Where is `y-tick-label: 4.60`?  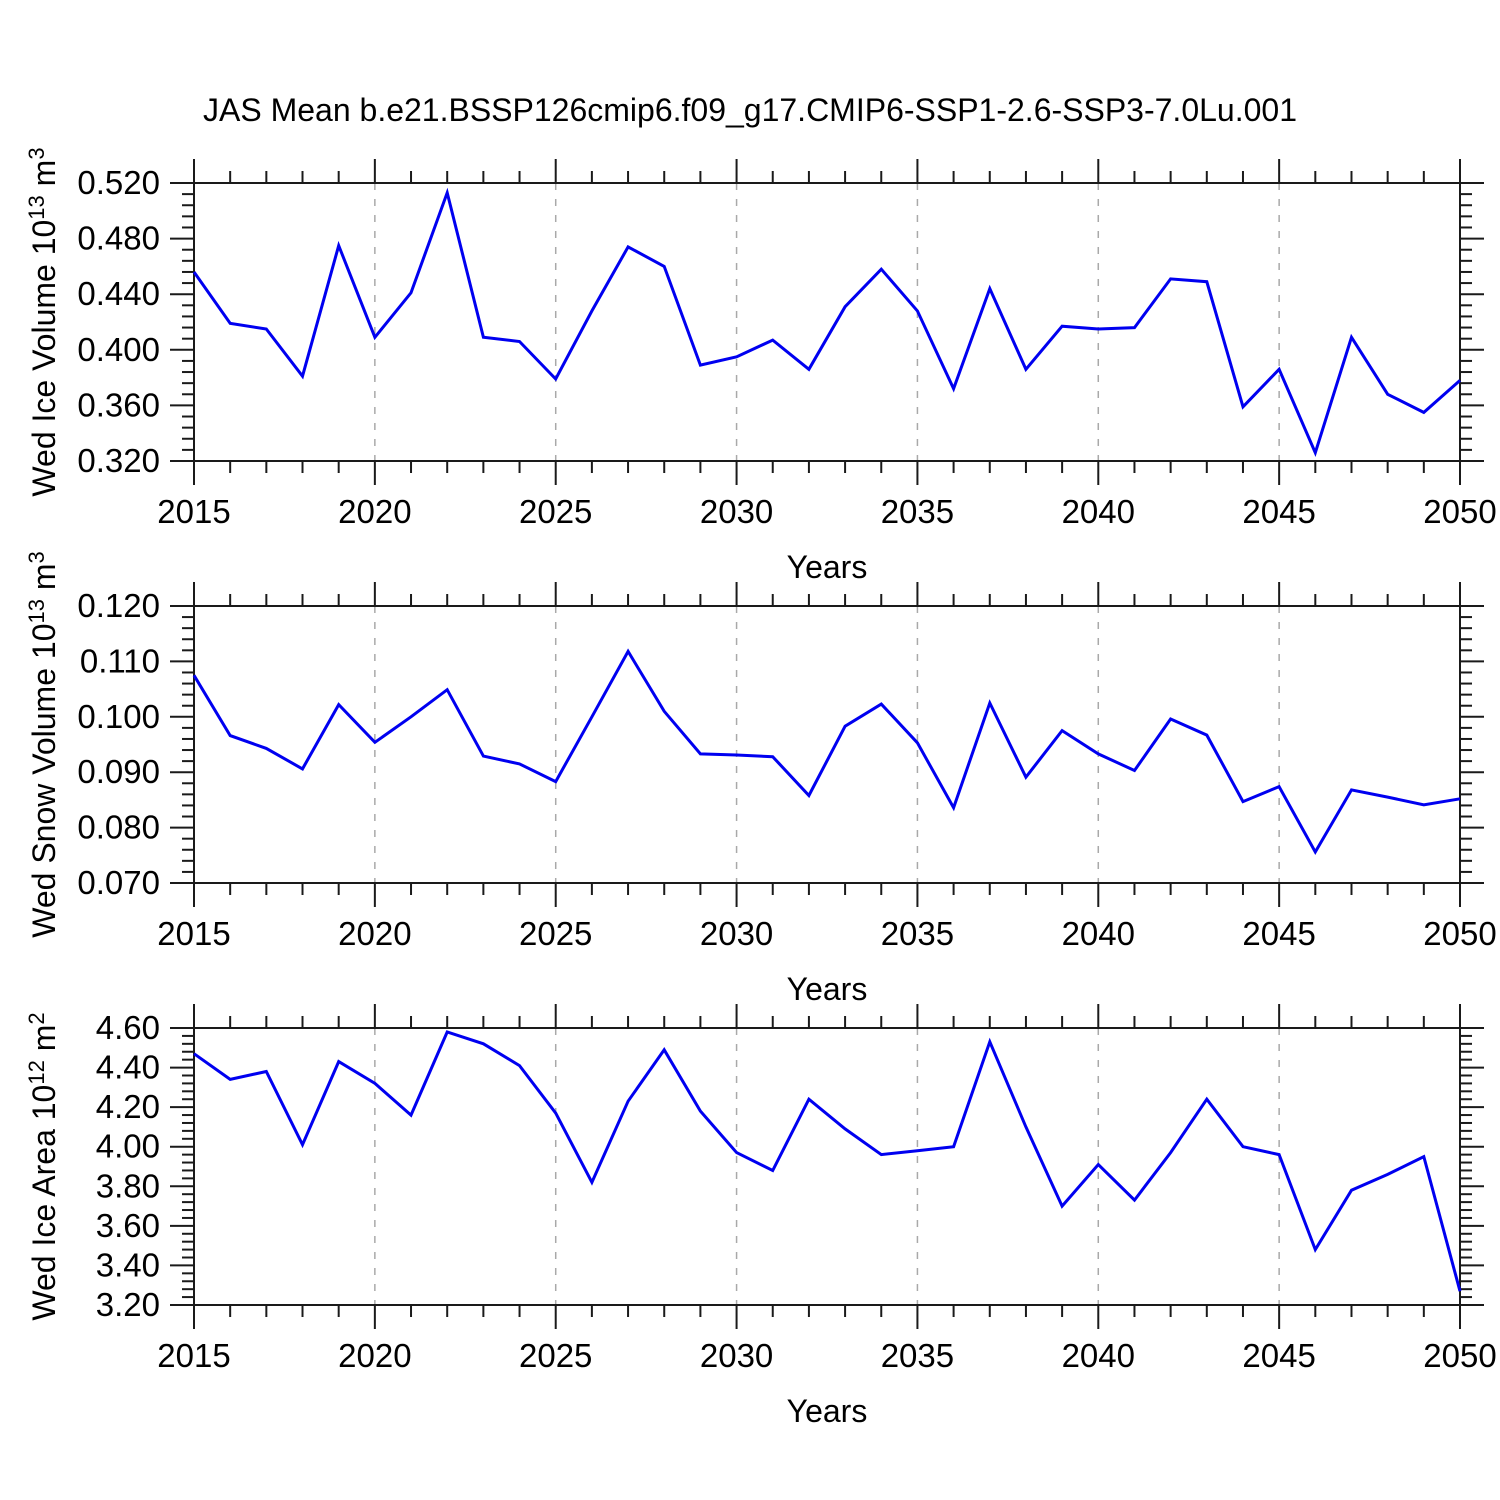 y-tick-label: 4.60 is located at coordinates (128, 1027).